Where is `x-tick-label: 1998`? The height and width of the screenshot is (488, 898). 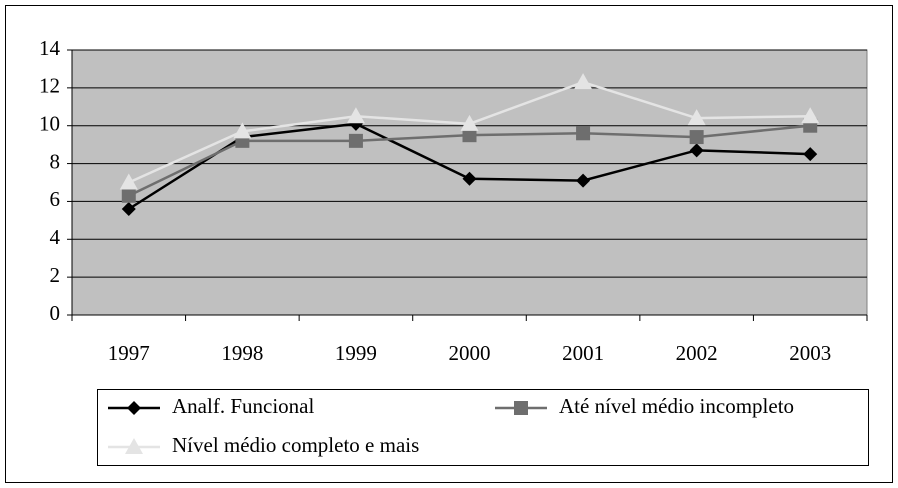
x-tick-label: 1998 is located at coordinates (242, 353).